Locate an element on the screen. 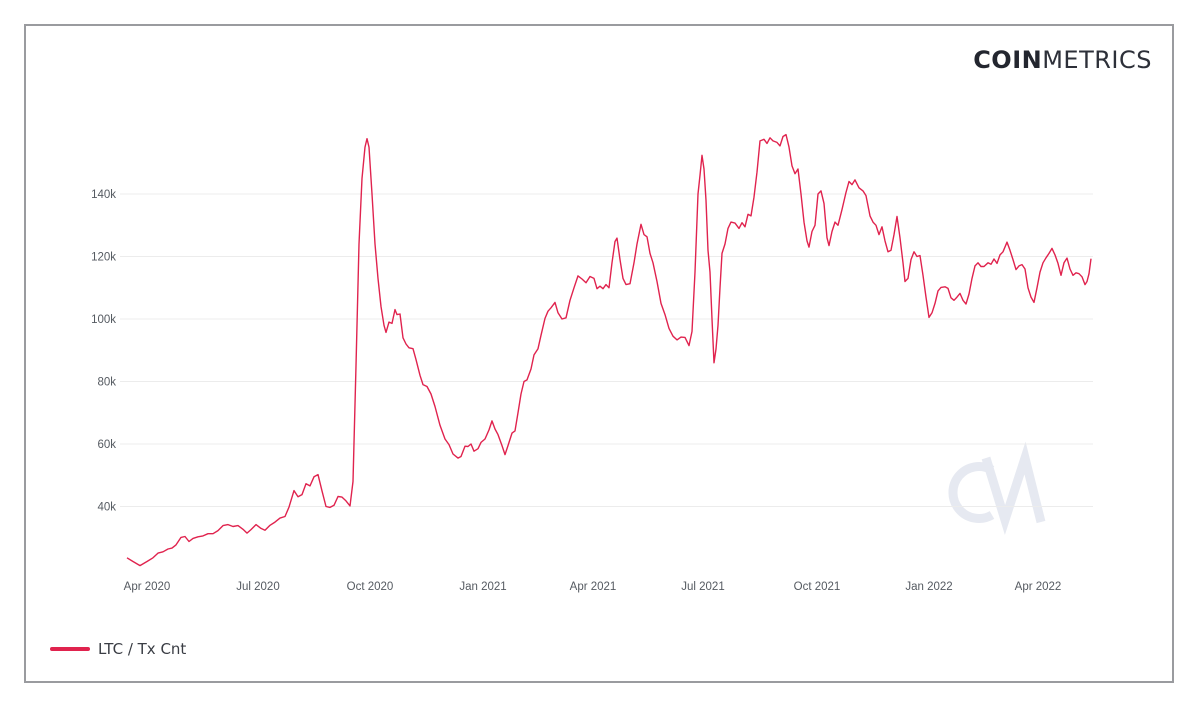  x-tick-label: Jan 2022 is located at coordinates (928, 587).